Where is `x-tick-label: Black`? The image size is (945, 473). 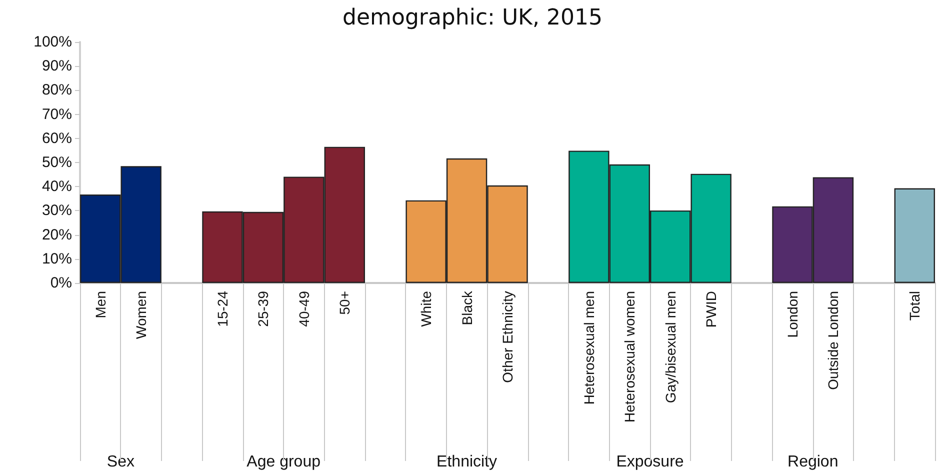
x-tick-label: Black is located at coordinates (466, 308).